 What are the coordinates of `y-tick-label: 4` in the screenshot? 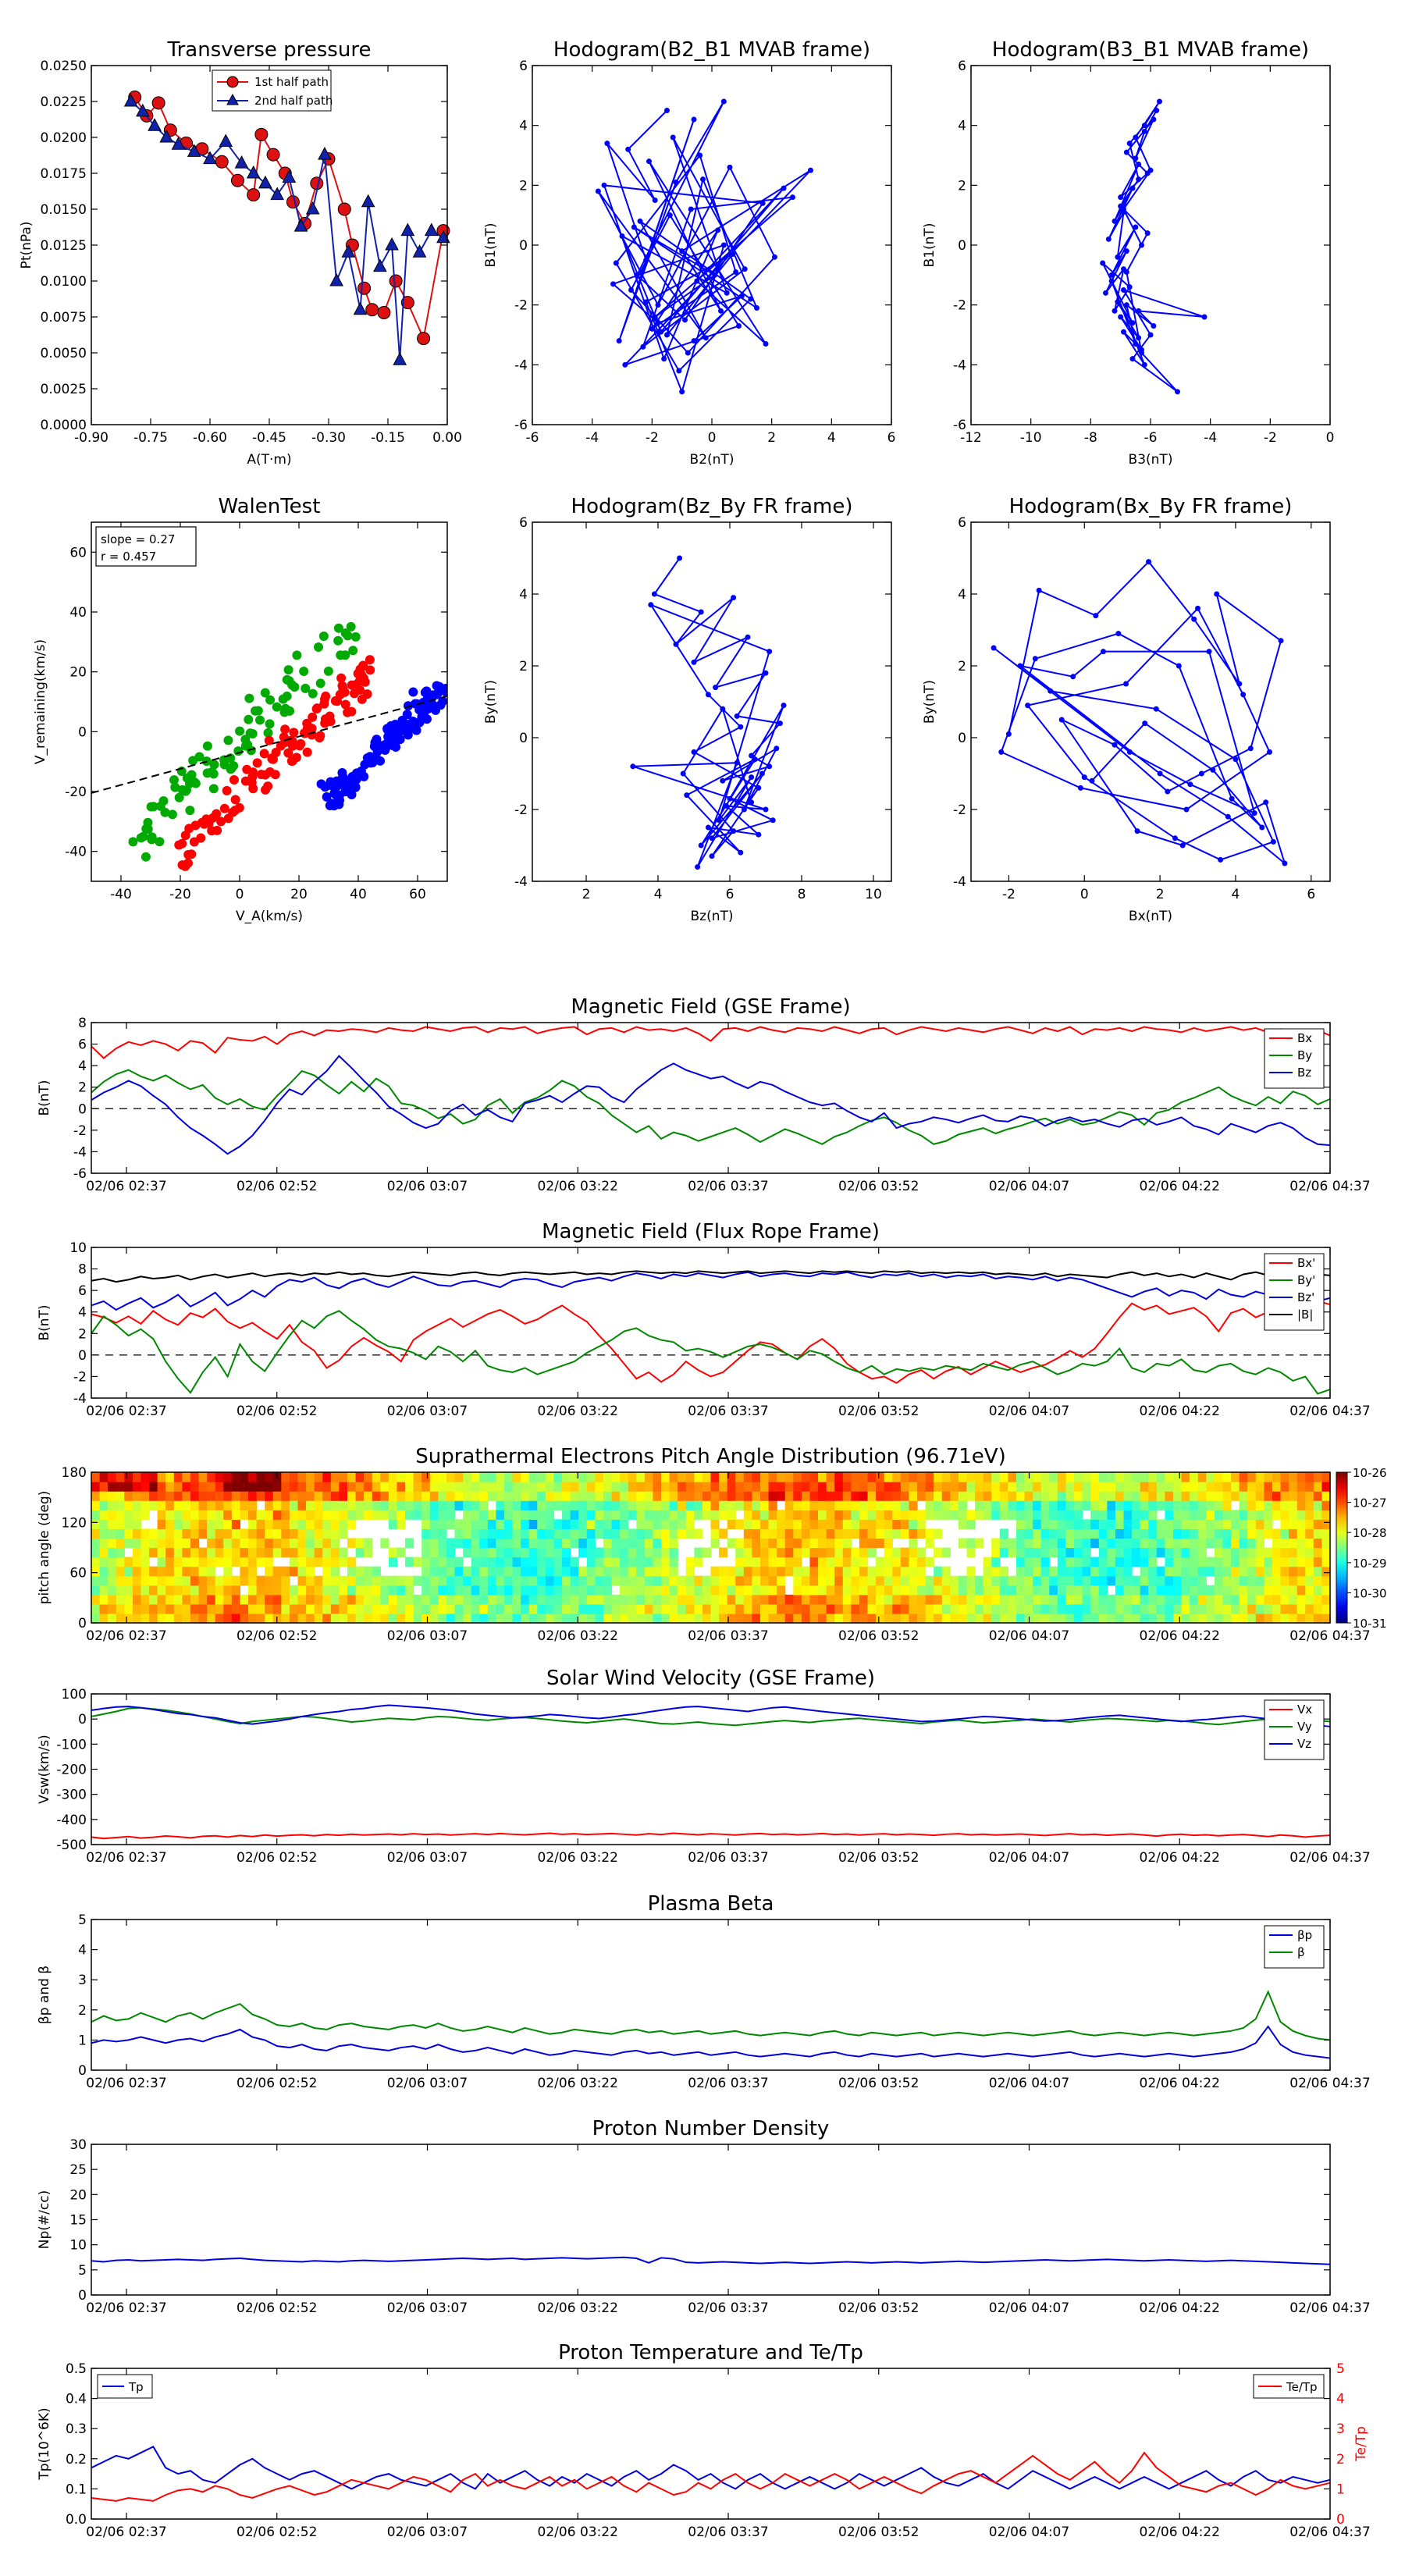 It's located at (962, 595).